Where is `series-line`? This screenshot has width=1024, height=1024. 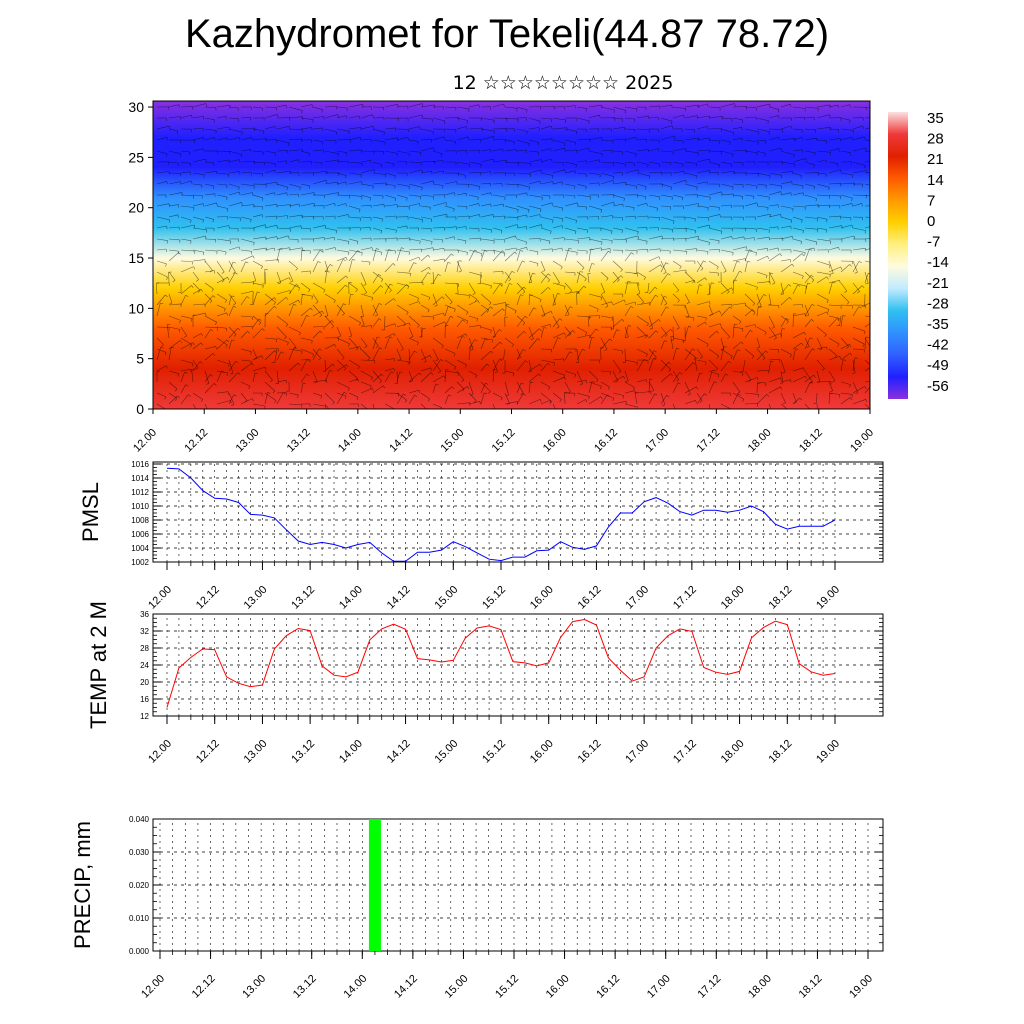 series-line is located at coordinates (501, 514).